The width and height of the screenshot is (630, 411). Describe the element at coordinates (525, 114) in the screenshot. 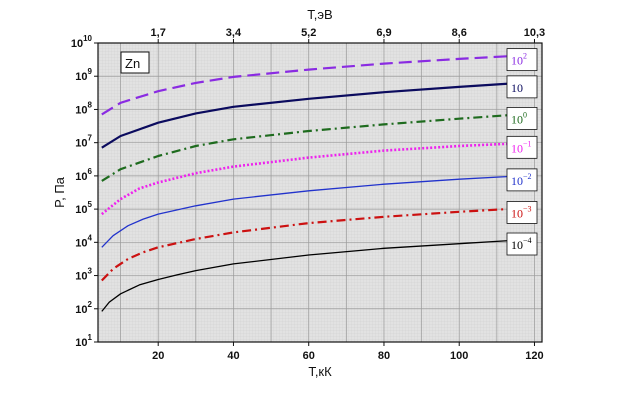

I see `legend-exponent: 0` at that location.